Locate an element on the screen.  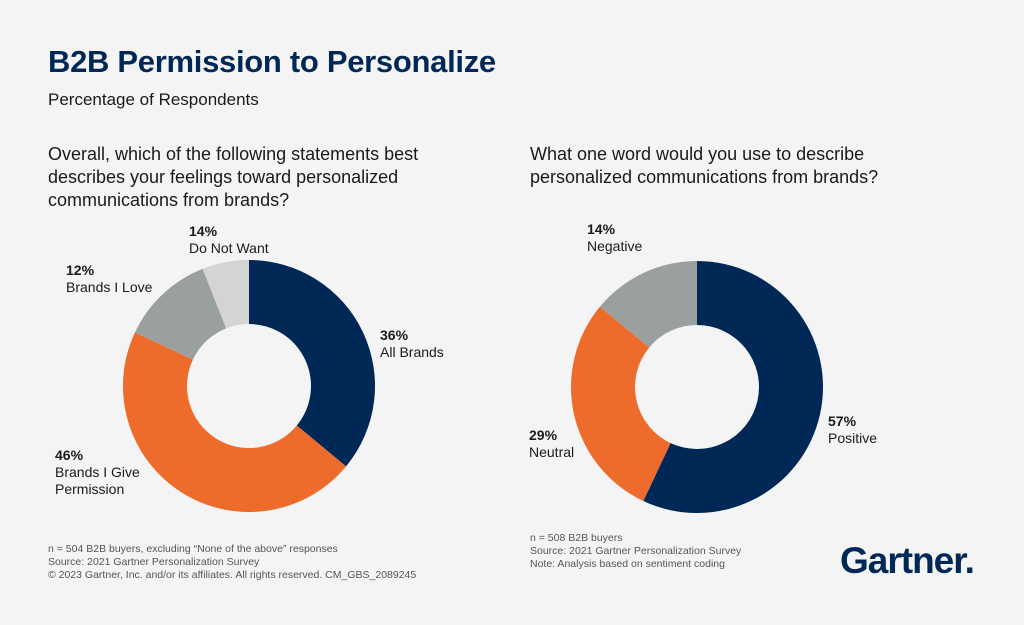
slice-brands-i-give-permission is located at coordinates (234, 422).